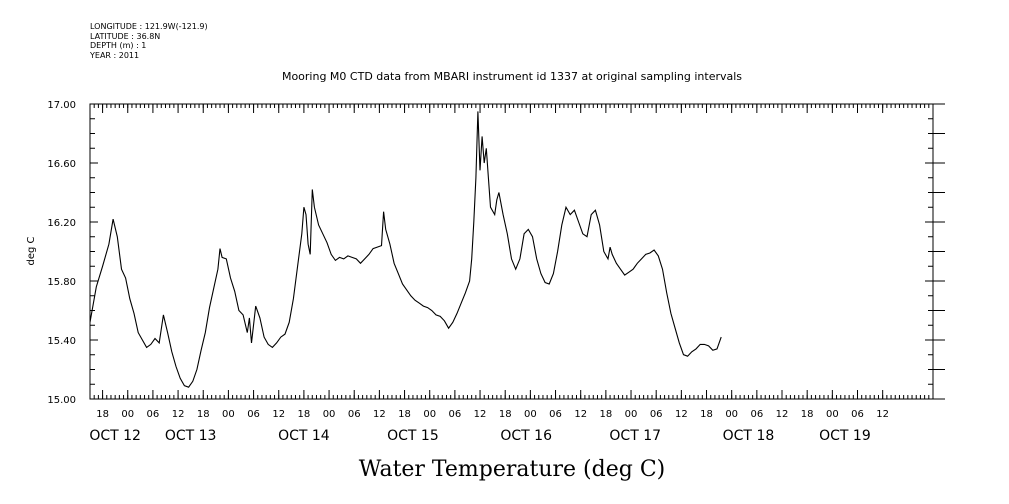  I want to click on x-day-label: OCT 18, so click(749, 436).